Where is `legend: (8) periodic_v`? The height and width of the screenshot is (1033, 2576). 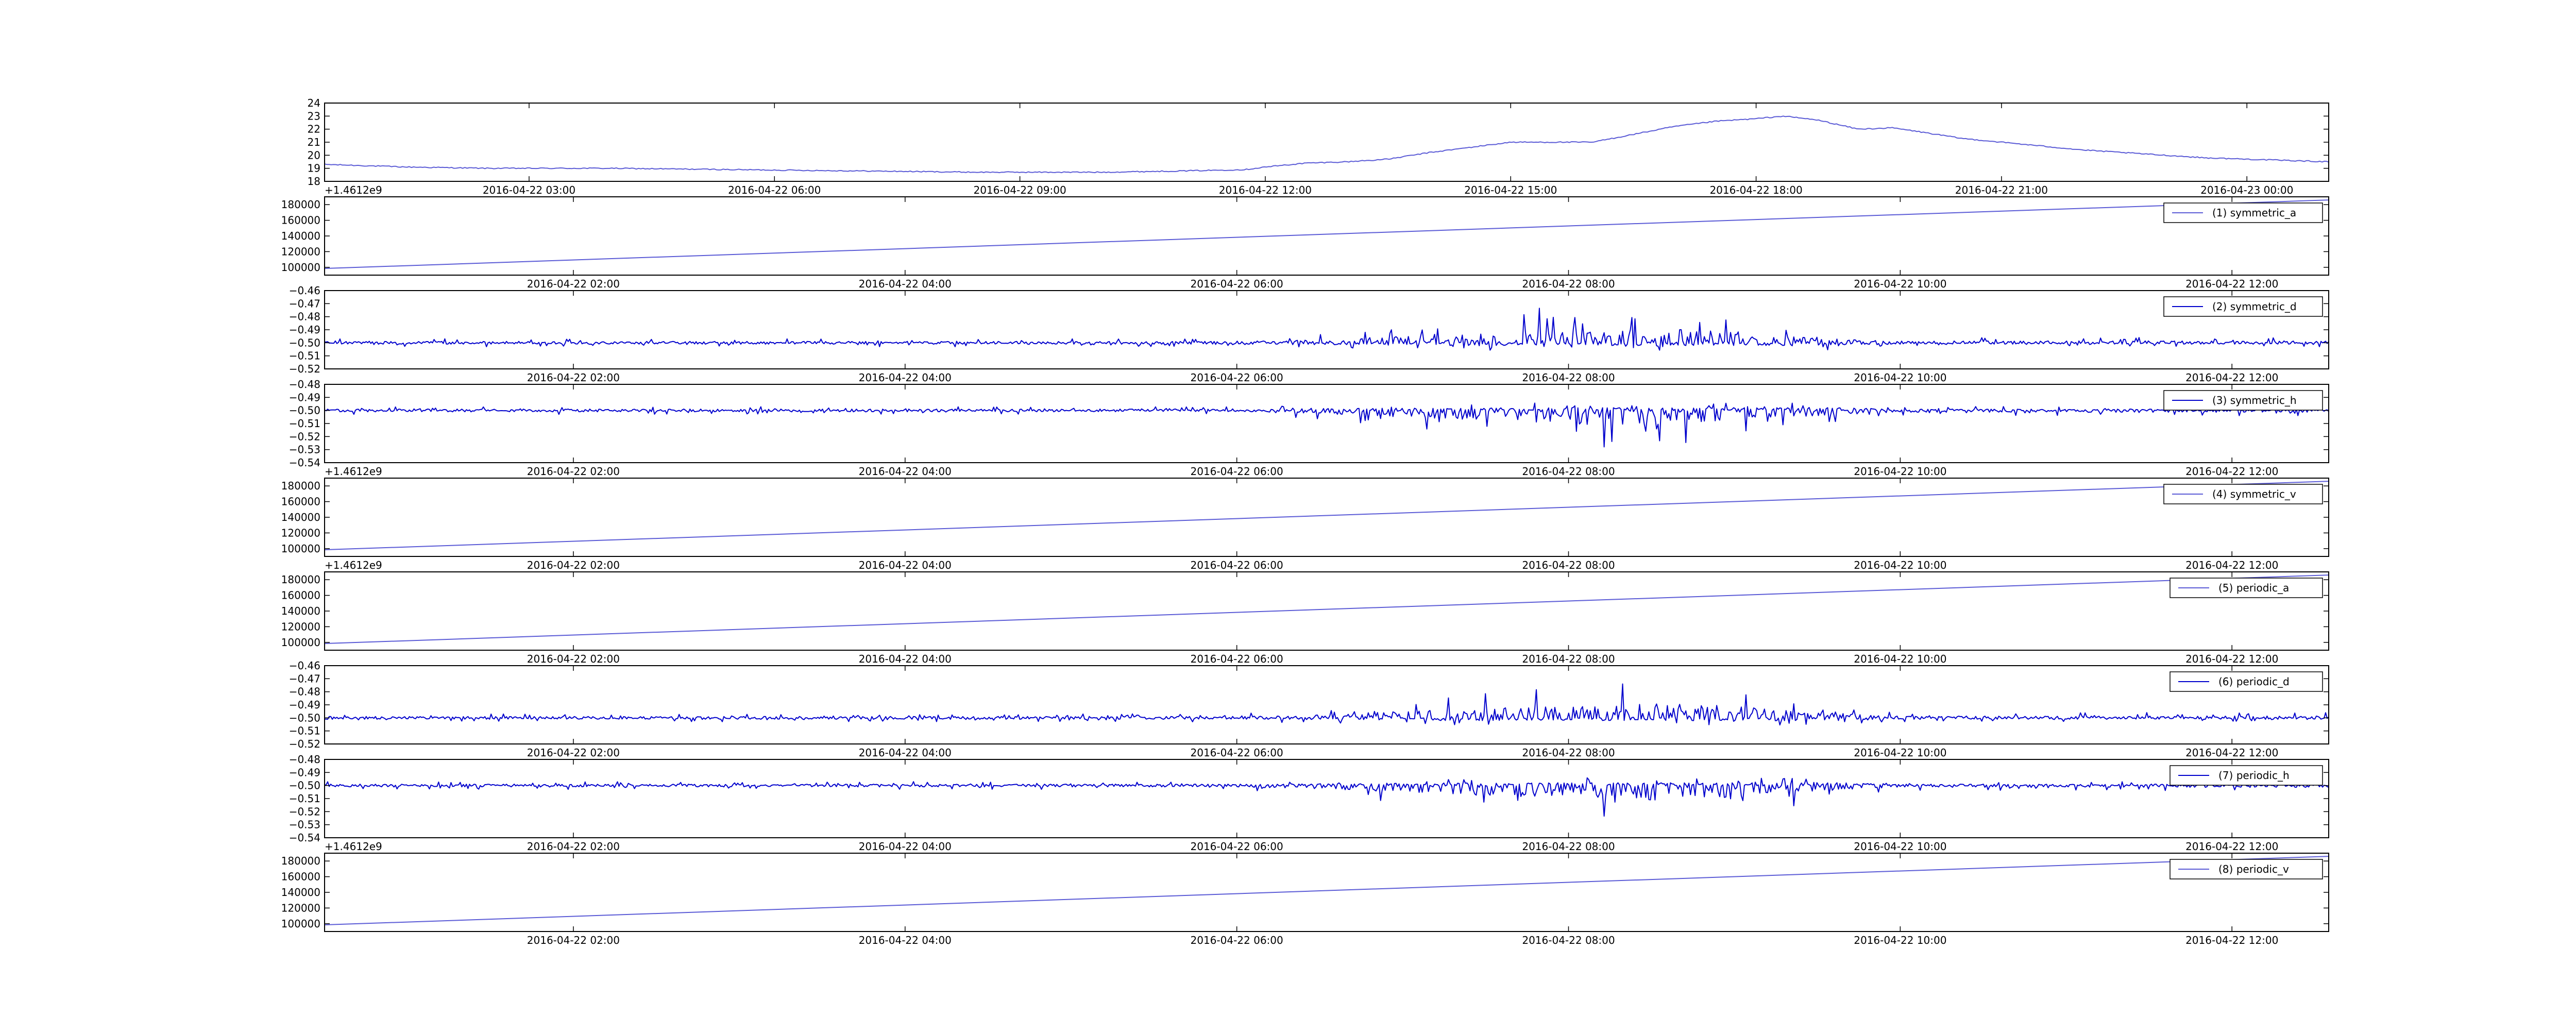 legend: (8) periodic_v is located at coordinates (2246, 869).